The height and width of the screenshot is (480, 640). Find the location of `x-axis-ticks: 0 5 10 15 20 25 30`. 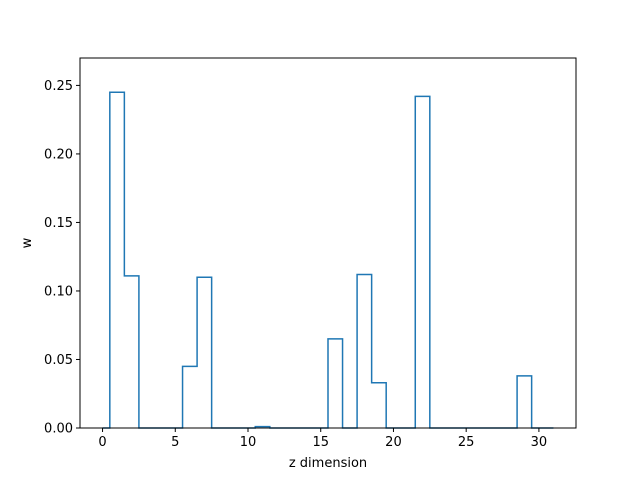

x-axis-ticks: 0 5 10 15 20 25 30 is located at coordinates (322, 439).